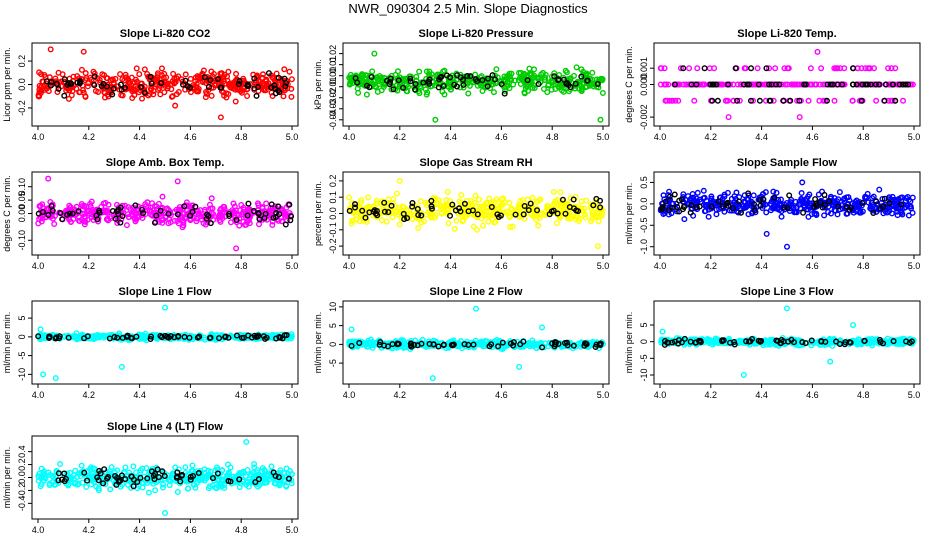 This screenshot has height=540, width=936. What do you see at coordinates (475, 163) in the screenshot?
I see `panel-title: Slope Gas Stream RH` at bounding box center [475, 163].